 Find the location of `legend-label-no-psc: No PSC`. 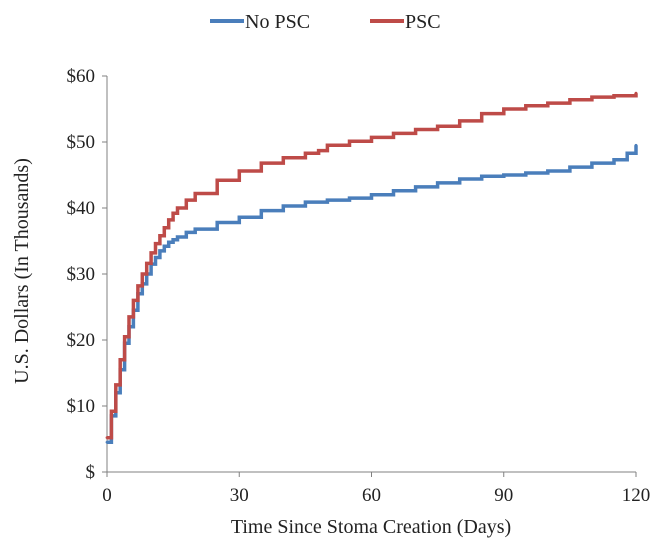

legend-label-no-psc: No PSC is located at coordinates (277, 22).